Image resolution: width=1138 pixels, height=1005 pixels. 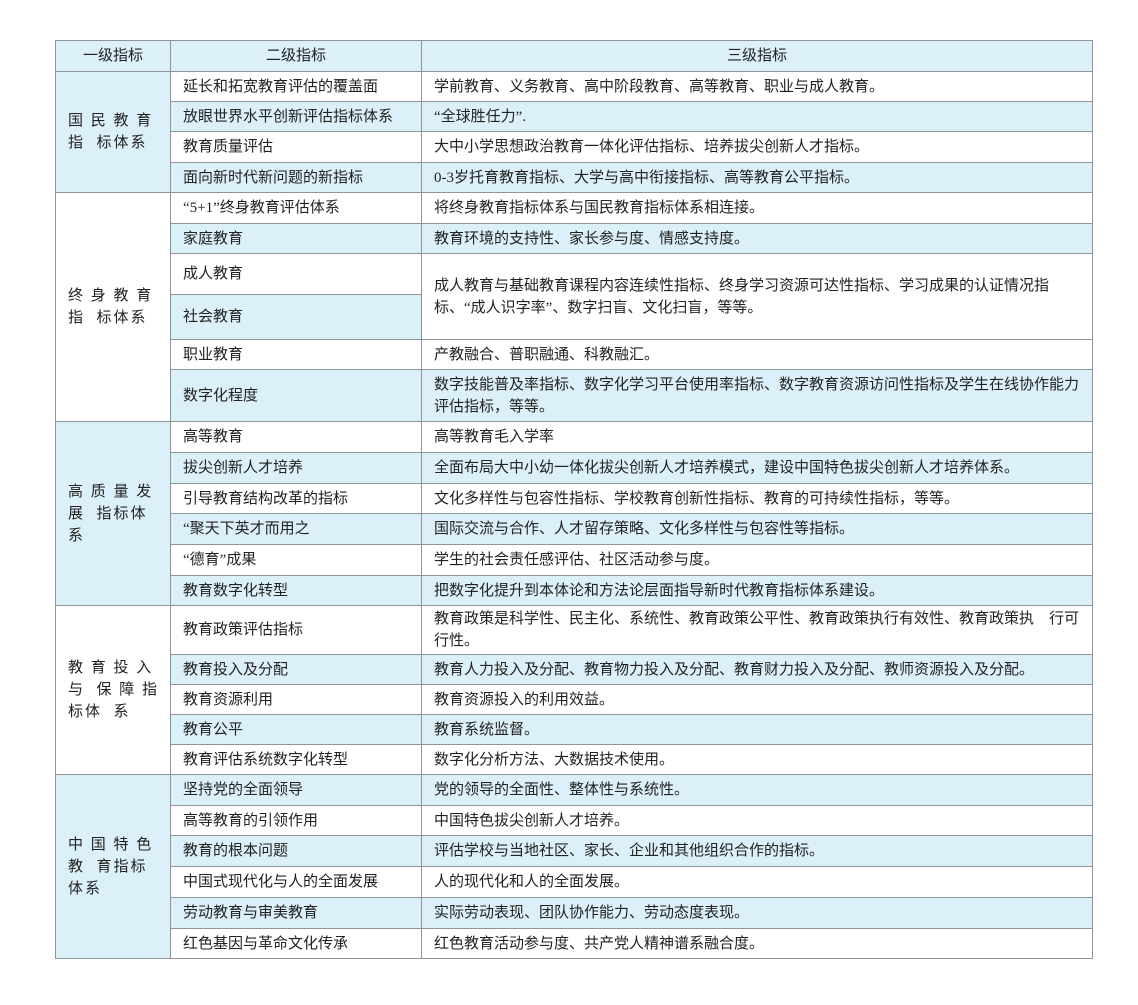 I want to click on table-row: 教育评估系统数字化转型 数字化分析方法、大数据技术使用。, so click(x=574, y=759).